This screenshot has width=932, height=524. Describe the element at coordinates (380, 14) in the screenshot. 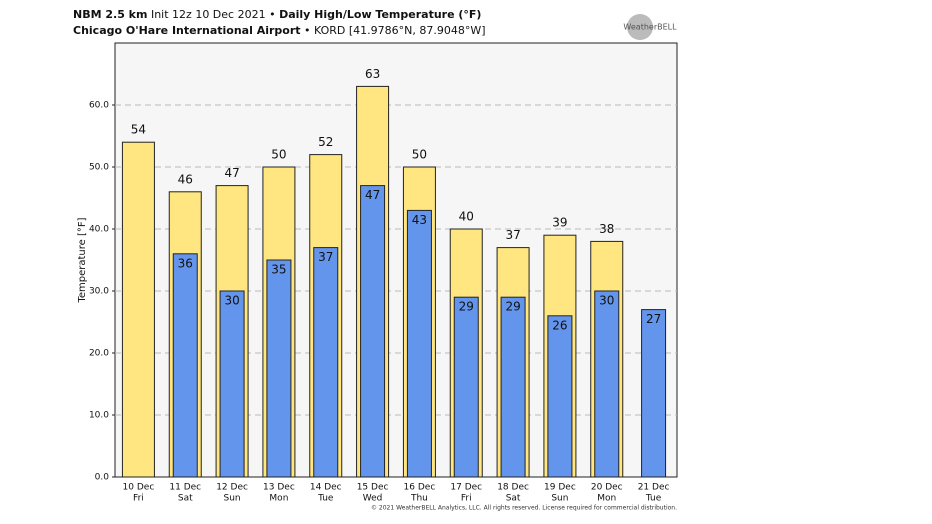

I see `title-main: Daily High/Low Temperature (°F)` at that location.